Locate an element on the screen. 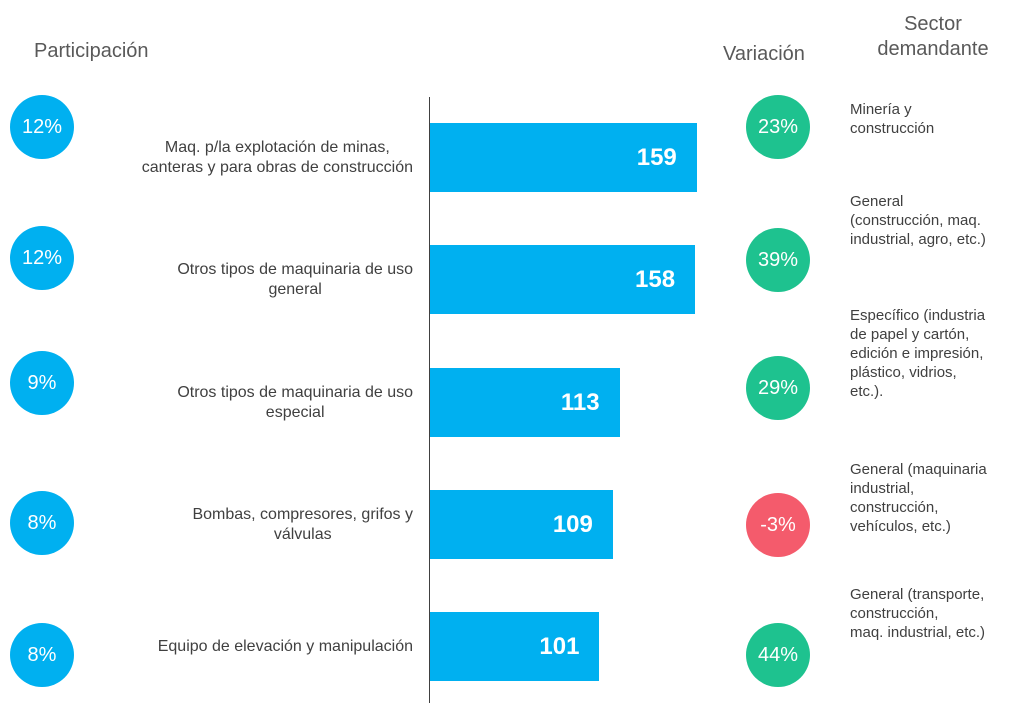 The width and height of the screenshot is (1022, 703). bar-value-label: 109 is located at coordinates (572, 524).